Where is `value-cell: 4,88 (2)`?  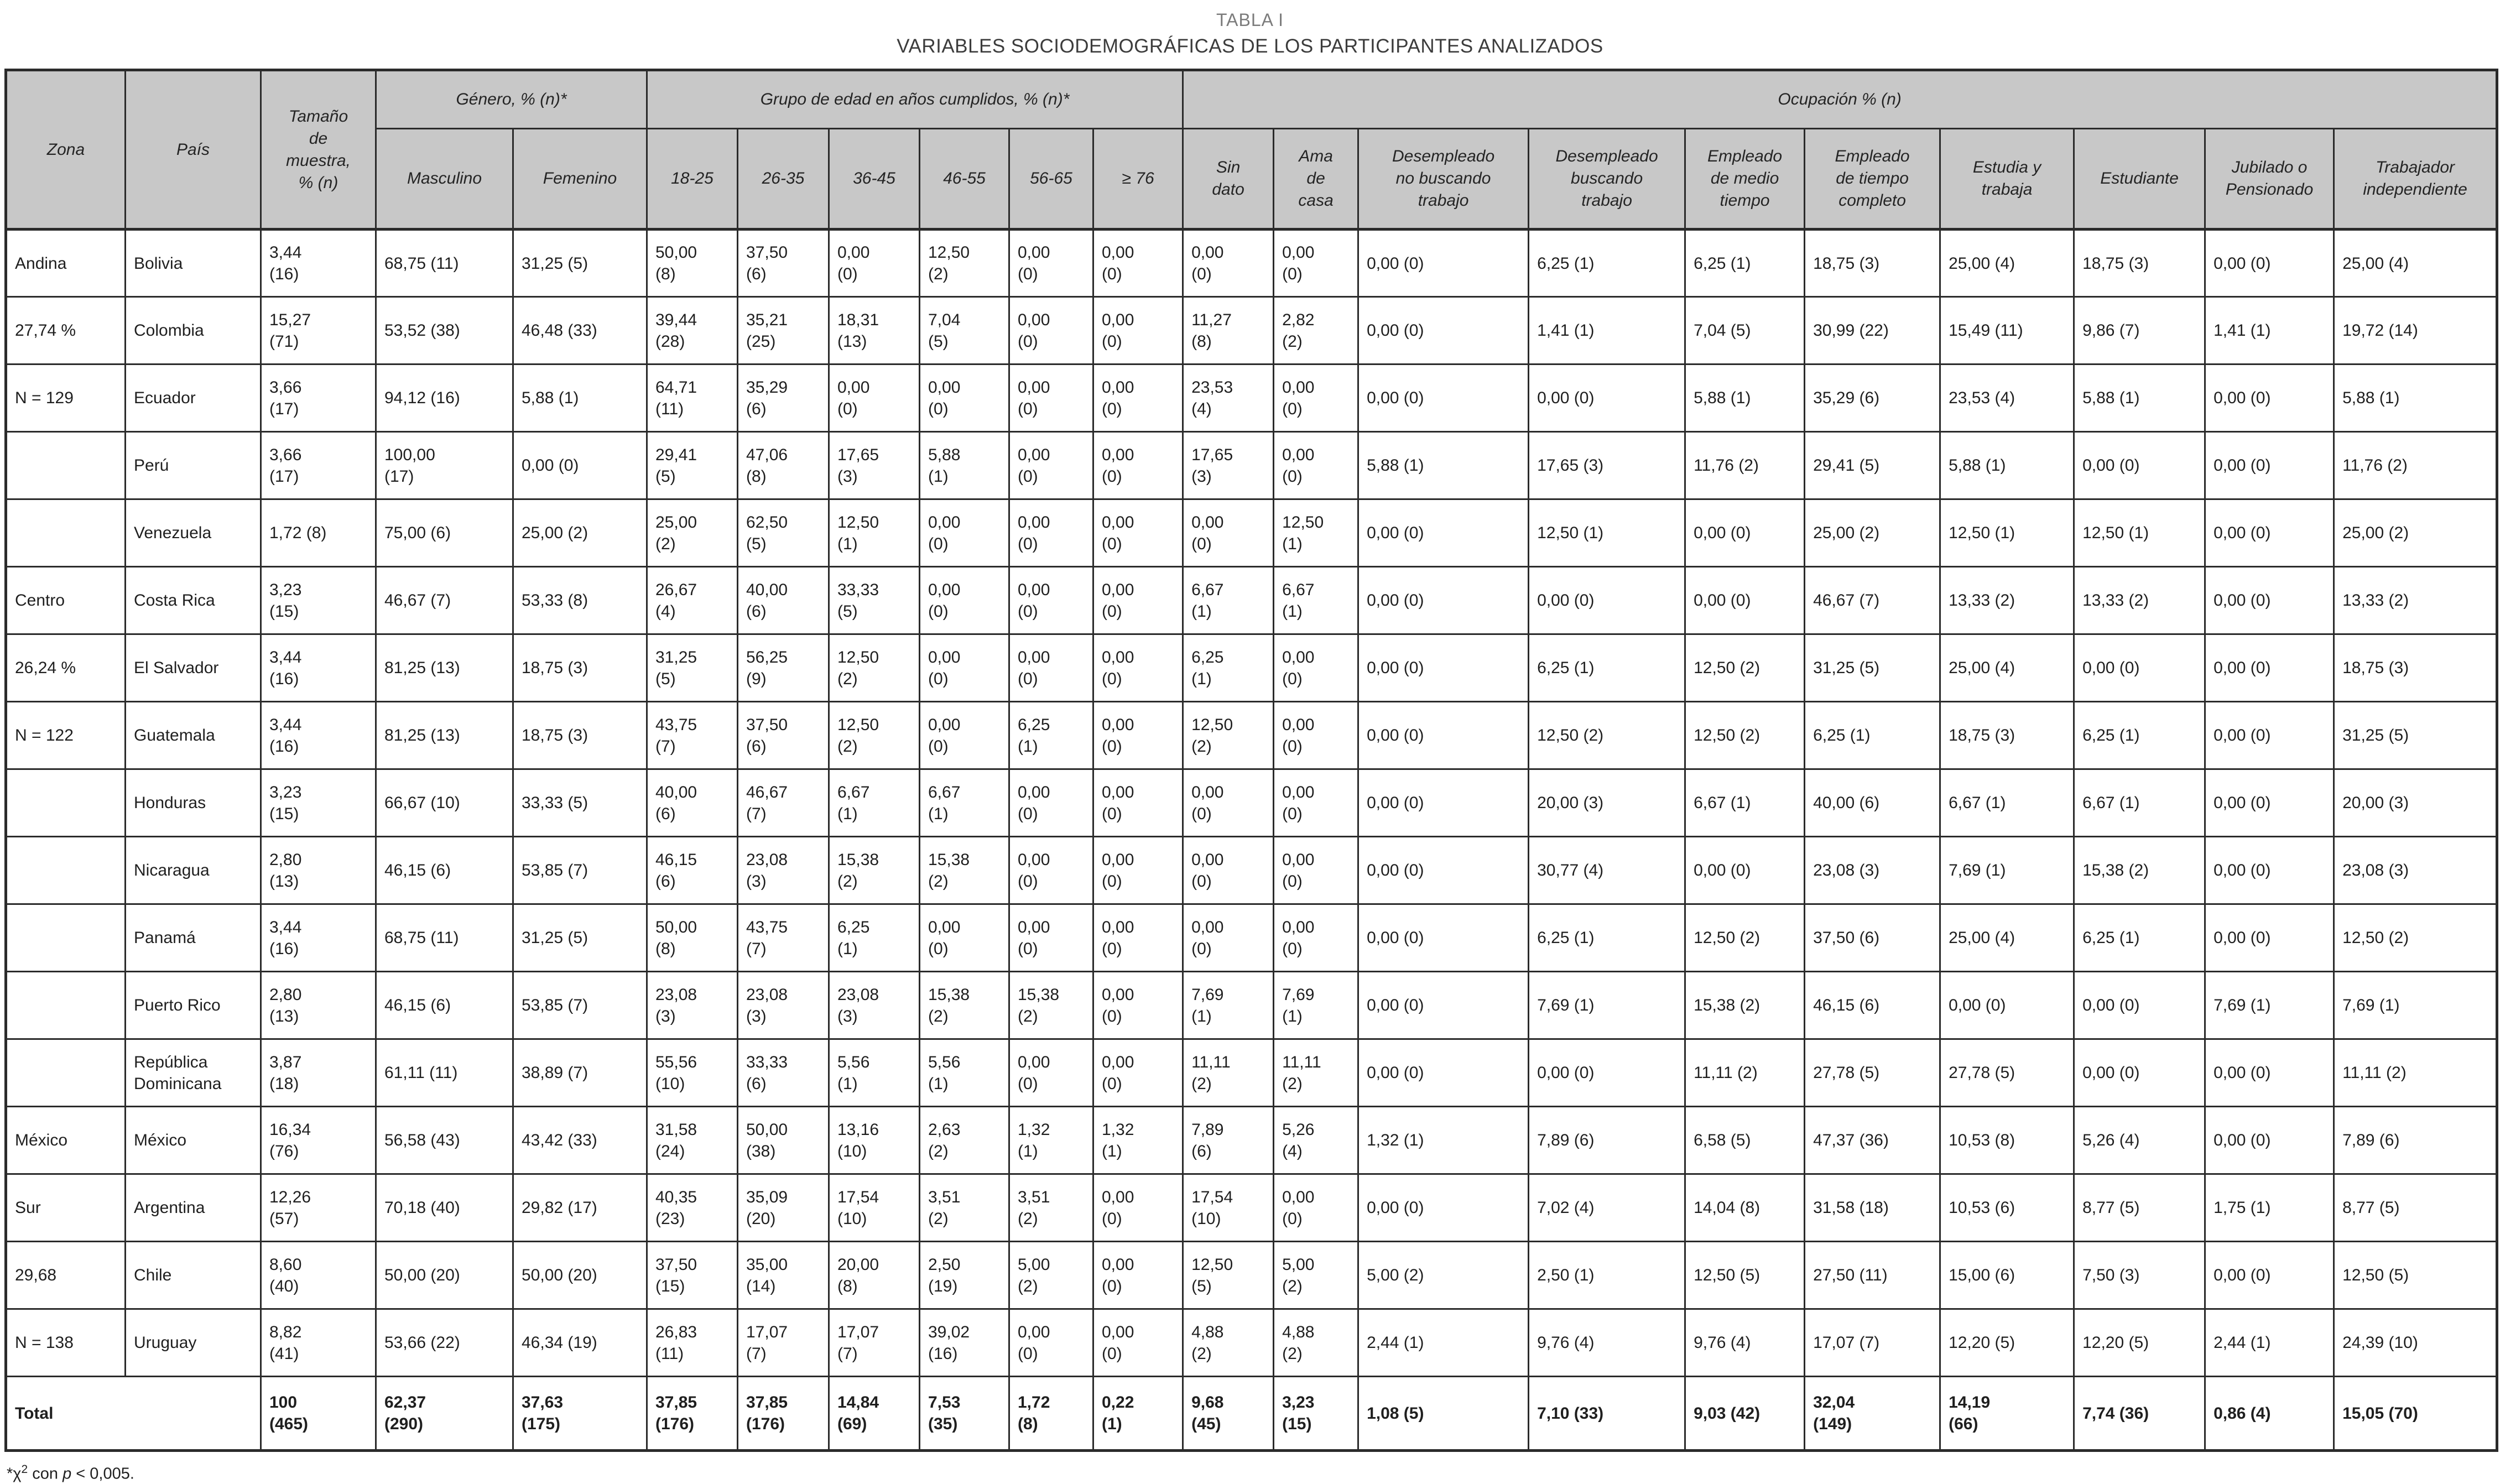
value-cell: 4,88 (2) is located at coordinates (1228, 1343).